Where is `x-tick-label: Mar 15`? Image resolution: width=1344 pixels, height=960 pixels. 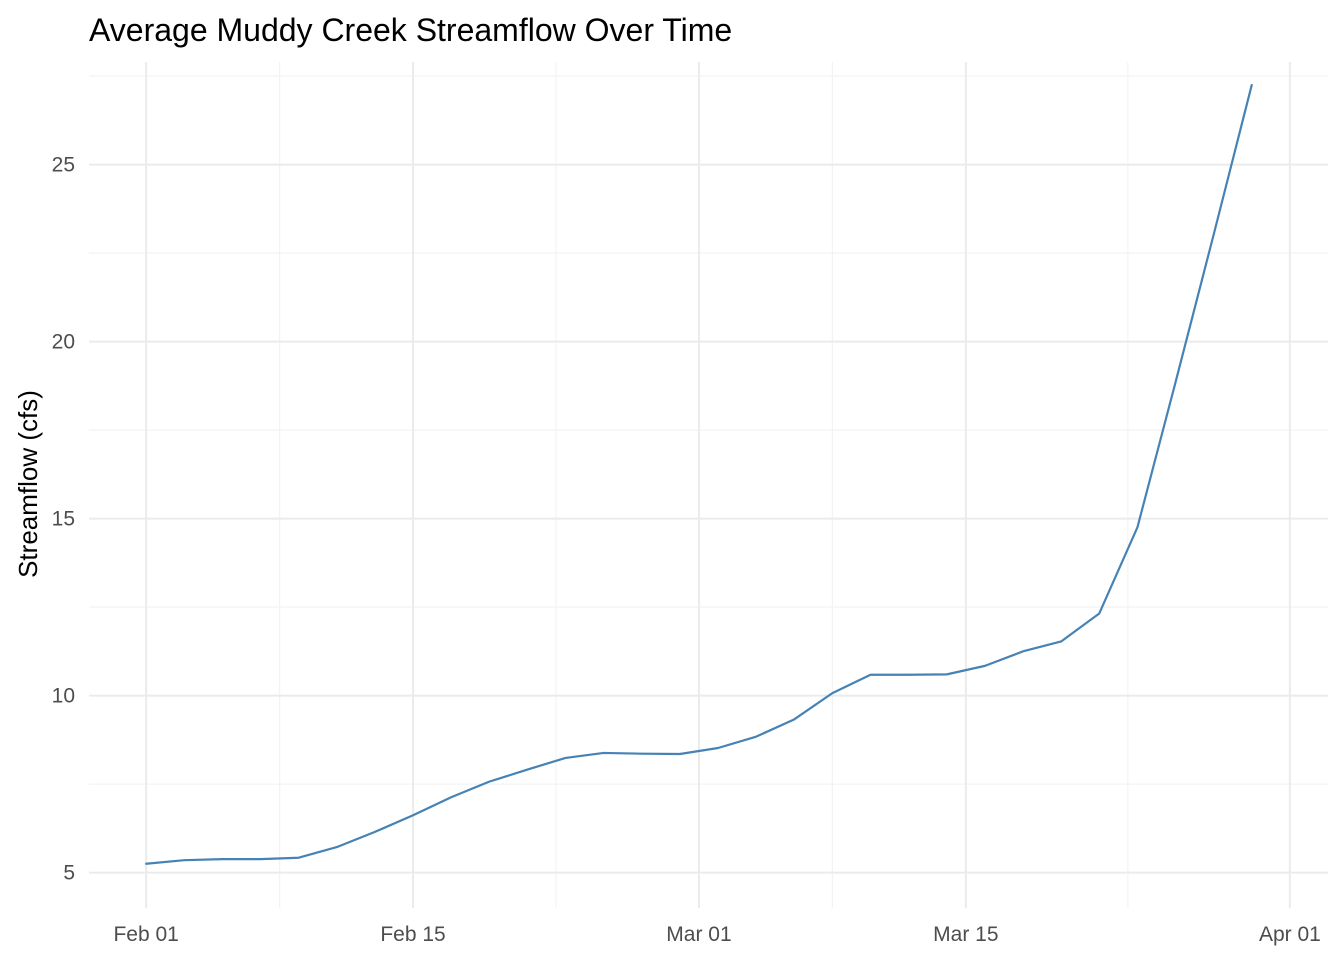 x-tick-label: Mar 15 is located at coordinates (965, 934).